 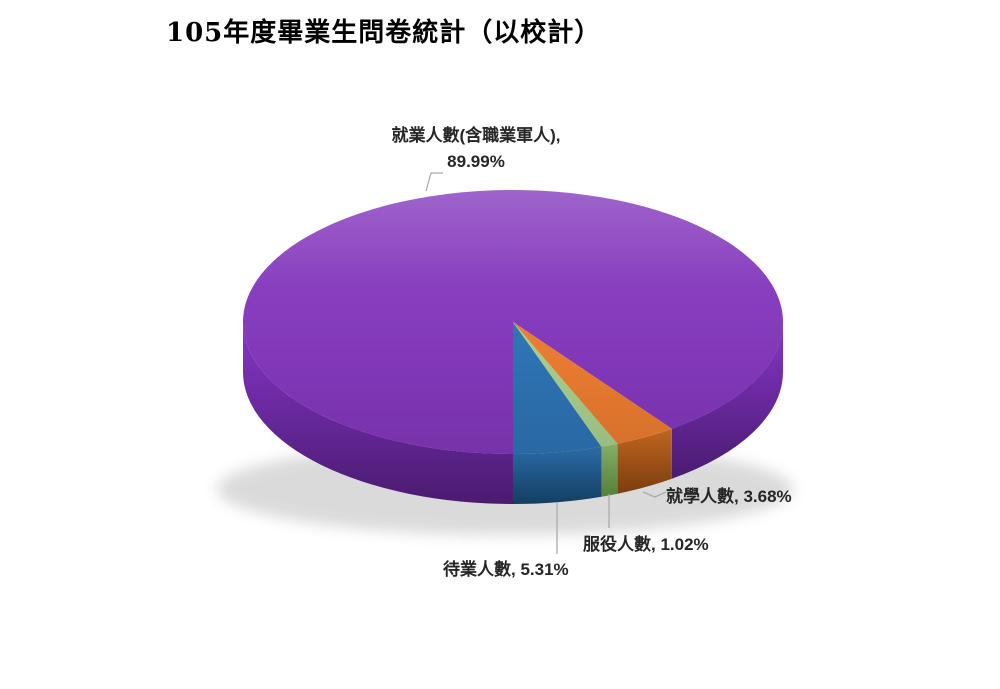 What do you see at coordinates (476, 161) in the screenshot?
I see `label-employed-value: 89.99%` at bounding box center [476, 161].